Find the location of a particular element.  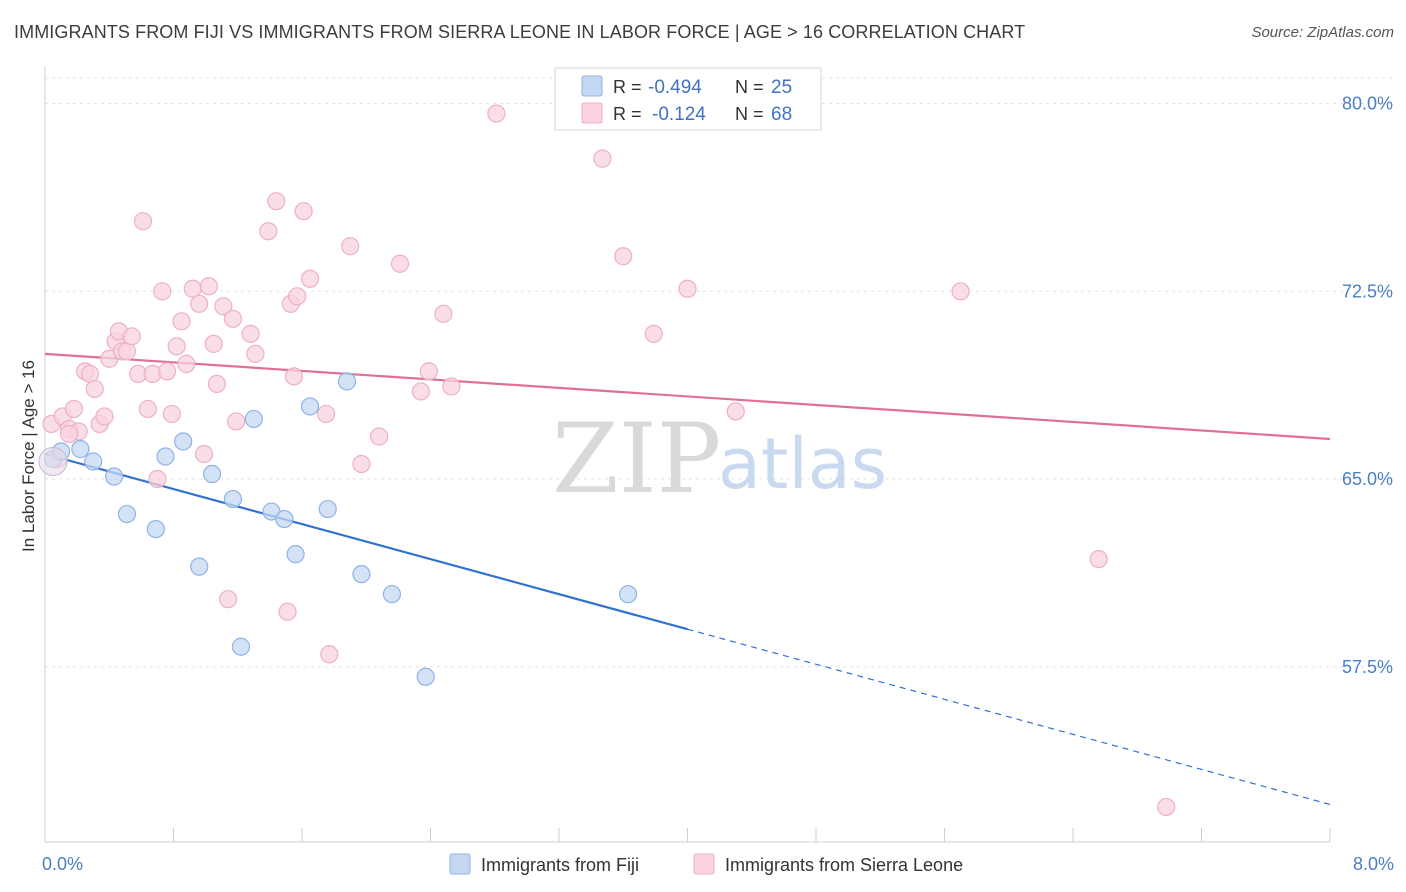

x-tick-labels: 0.0% 8.0% is located at coordinates (718, 864).